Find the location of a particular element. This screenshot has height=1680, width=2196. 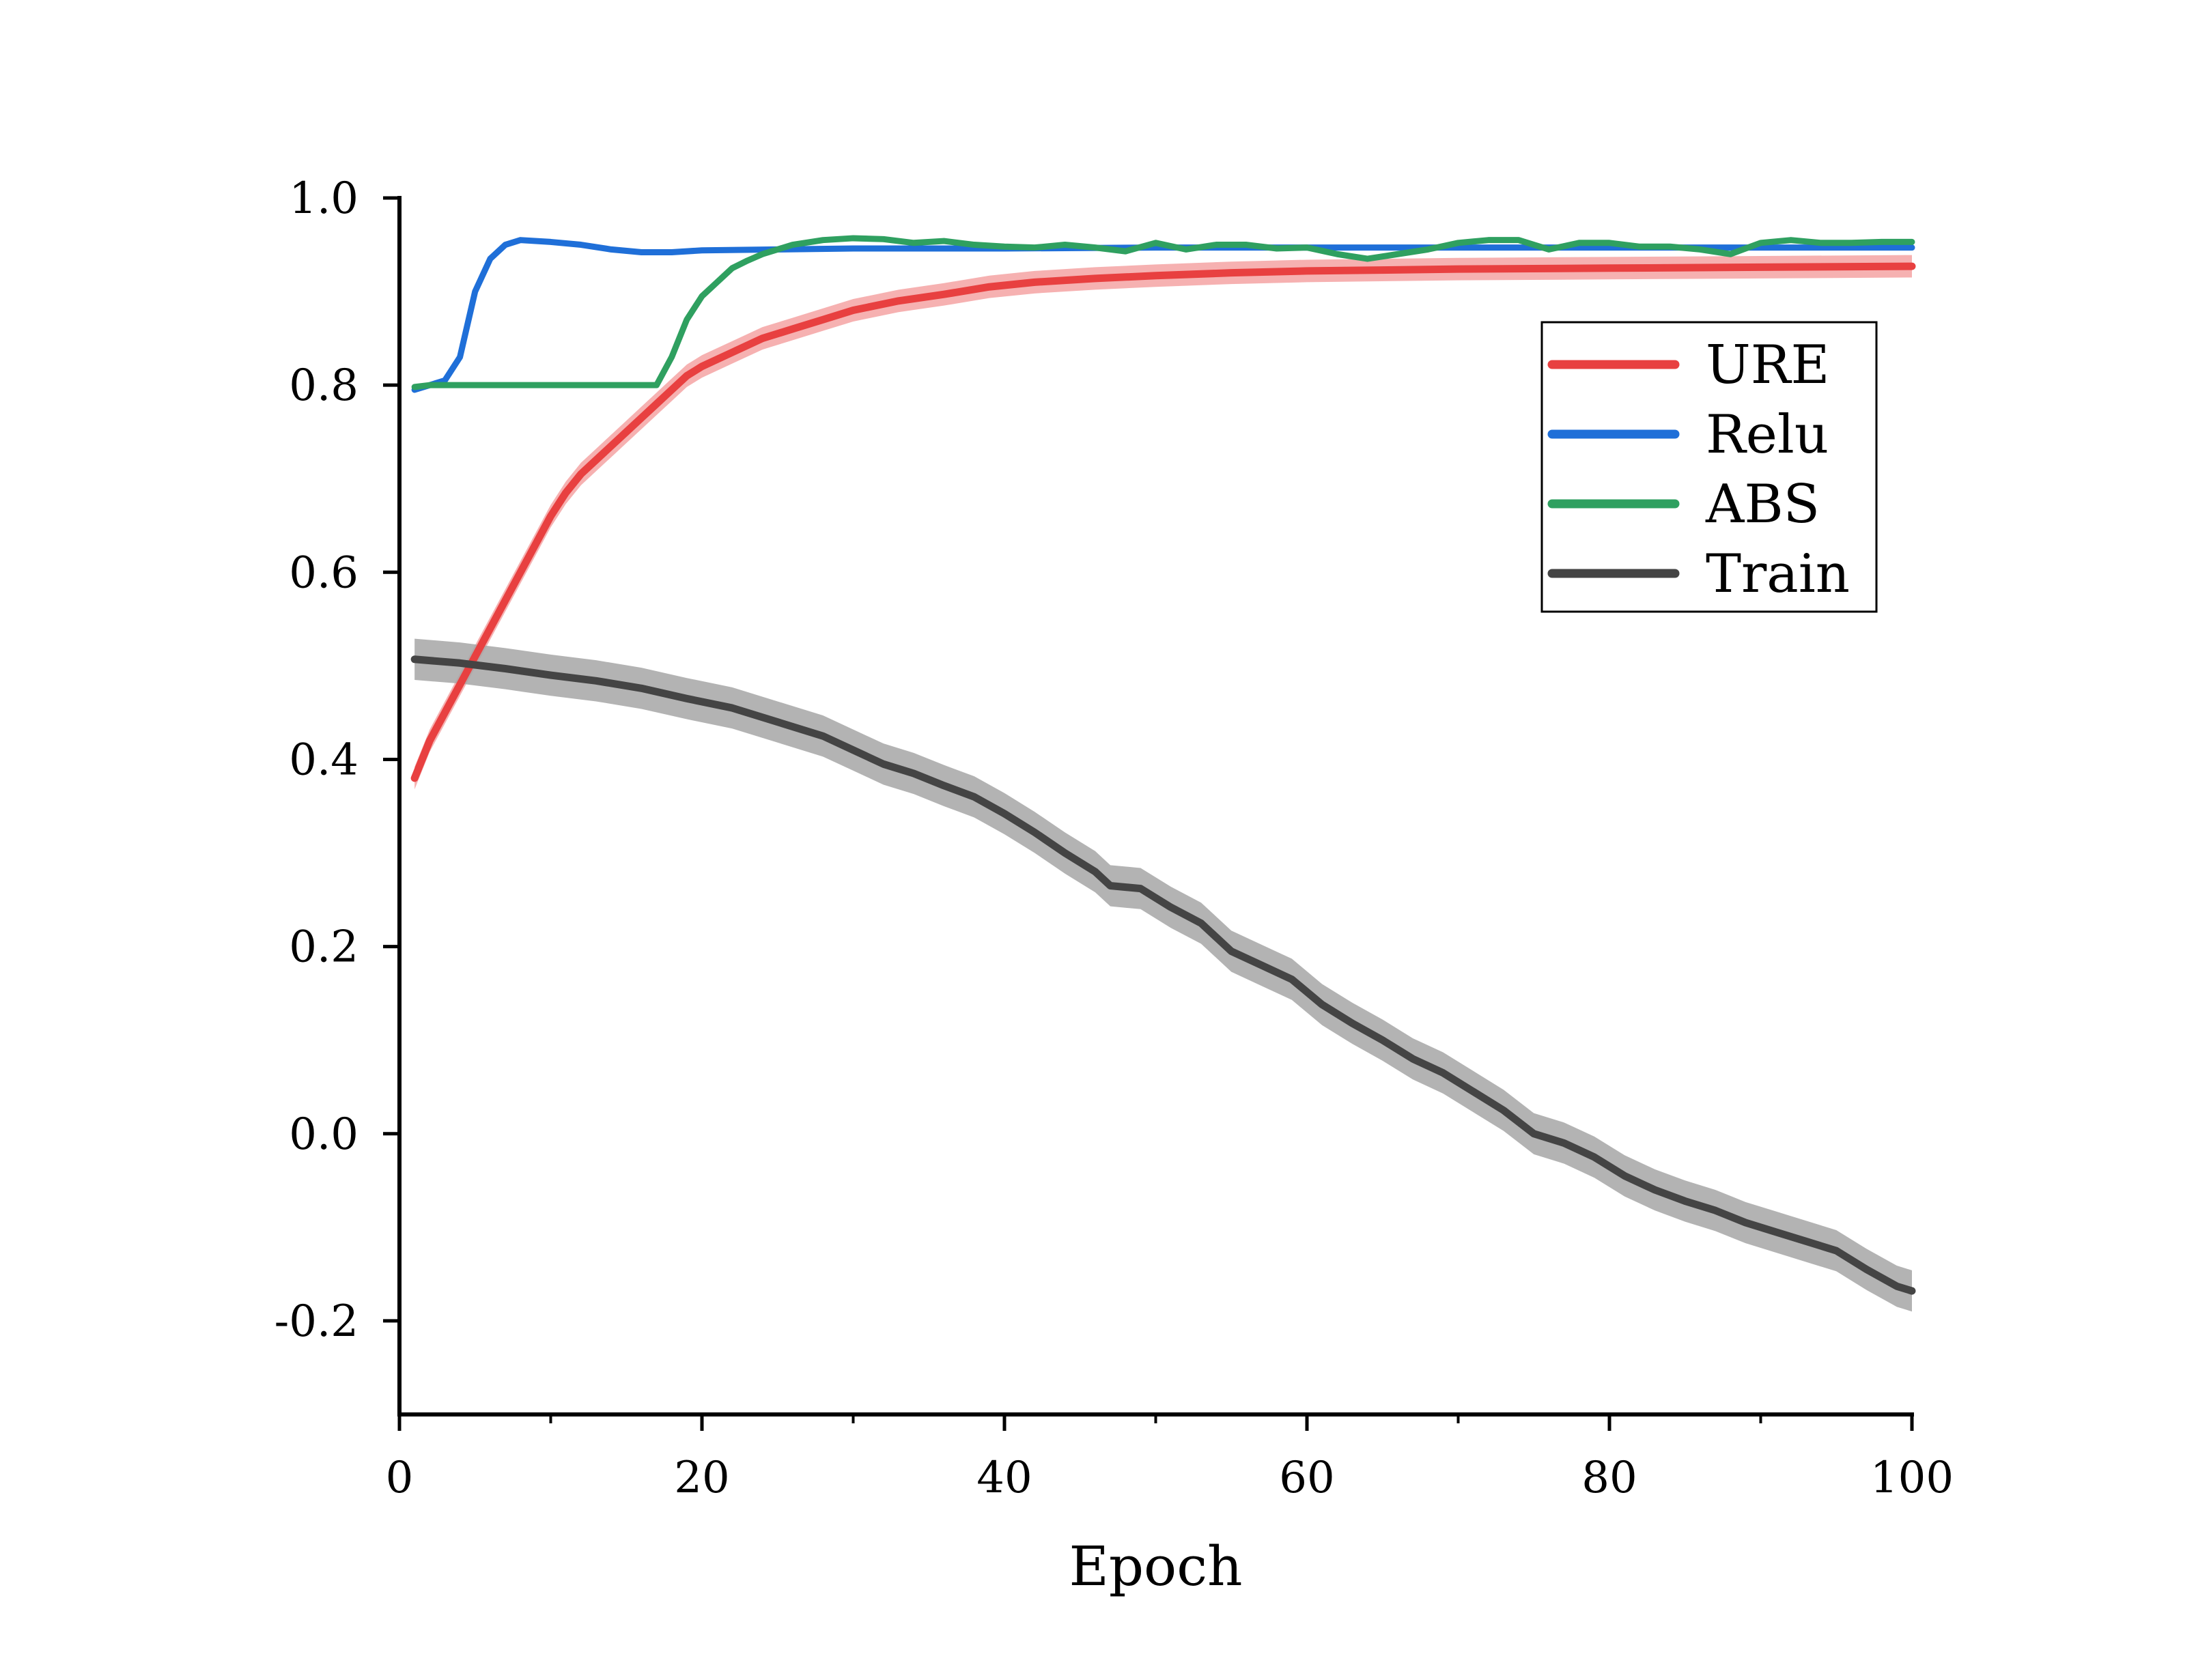

y-tick-label: 0.0 is located at coordinates (323, 1134).